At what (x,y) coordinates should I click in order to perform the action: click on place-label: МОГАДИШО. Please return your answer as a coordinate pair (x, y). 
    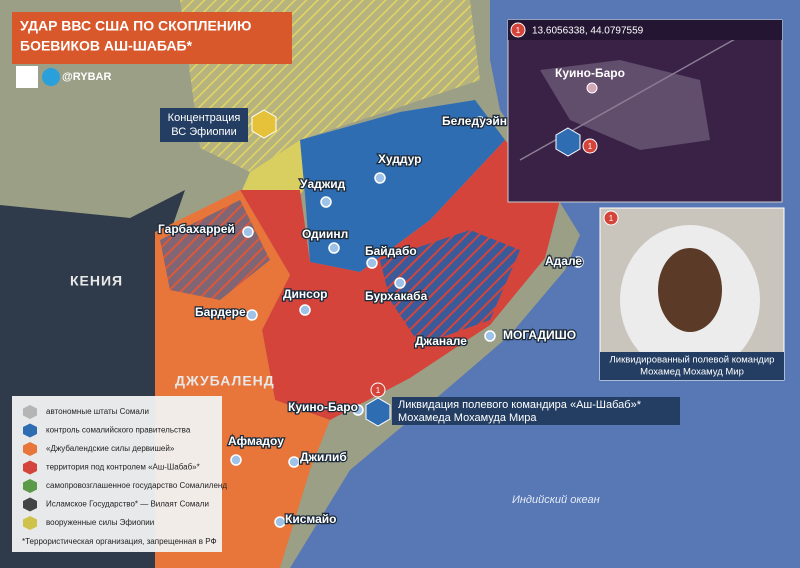
    Looking at the image, I should click on (539, 335).